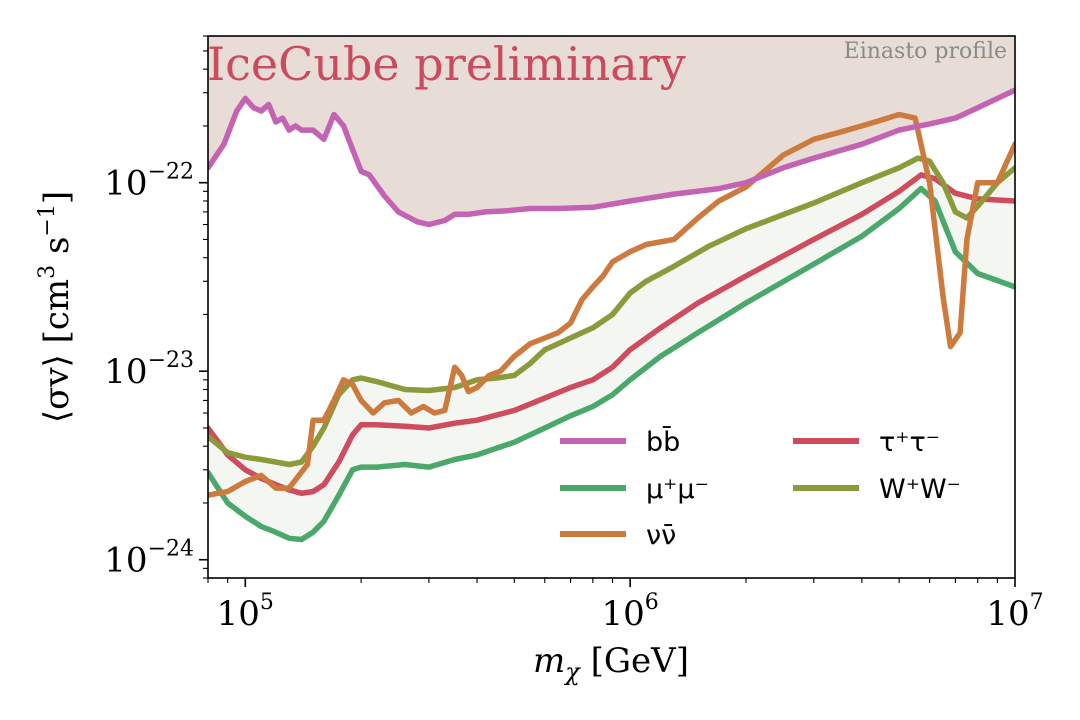  Describe the element at coordinates (57, 251) in the screenshot. I see `y-axis-title-s: s` at that location.